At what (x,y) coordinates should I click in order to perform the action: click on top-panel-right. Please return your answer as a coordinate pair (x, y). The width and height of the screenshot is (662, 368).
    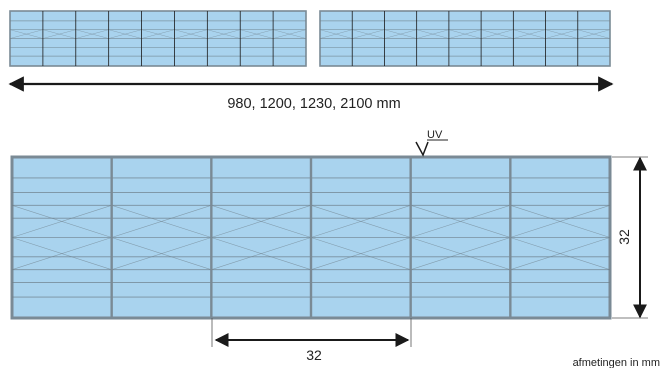
    Looking at the image, I should click on (465, 38).